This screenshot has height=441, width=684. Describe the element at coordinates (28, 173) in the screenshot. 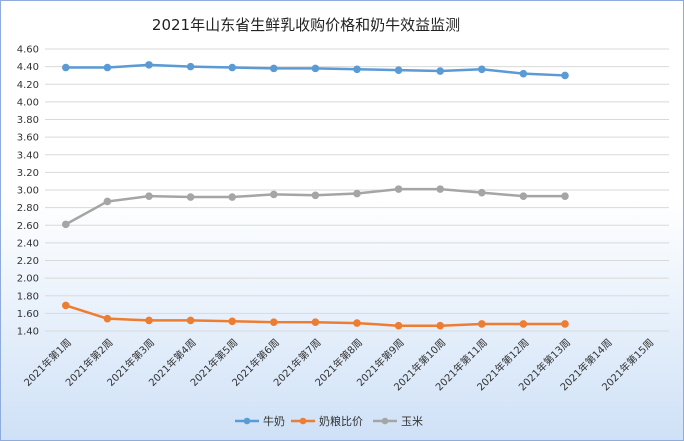

I see `y-tick-label: 3.20` at that location.